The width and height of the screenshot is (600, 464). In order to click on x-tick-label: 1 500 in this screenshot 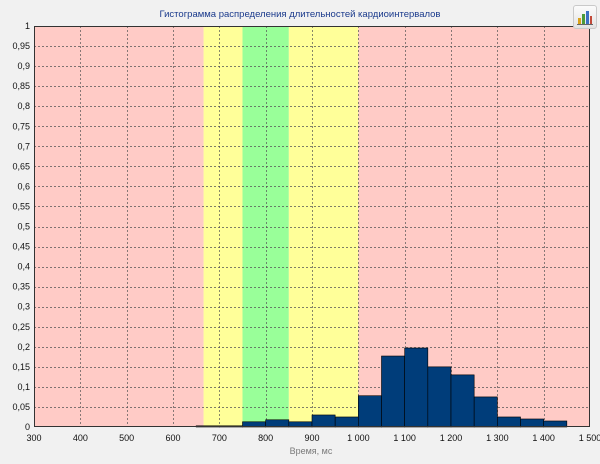, I will do `click(589, 438)`.